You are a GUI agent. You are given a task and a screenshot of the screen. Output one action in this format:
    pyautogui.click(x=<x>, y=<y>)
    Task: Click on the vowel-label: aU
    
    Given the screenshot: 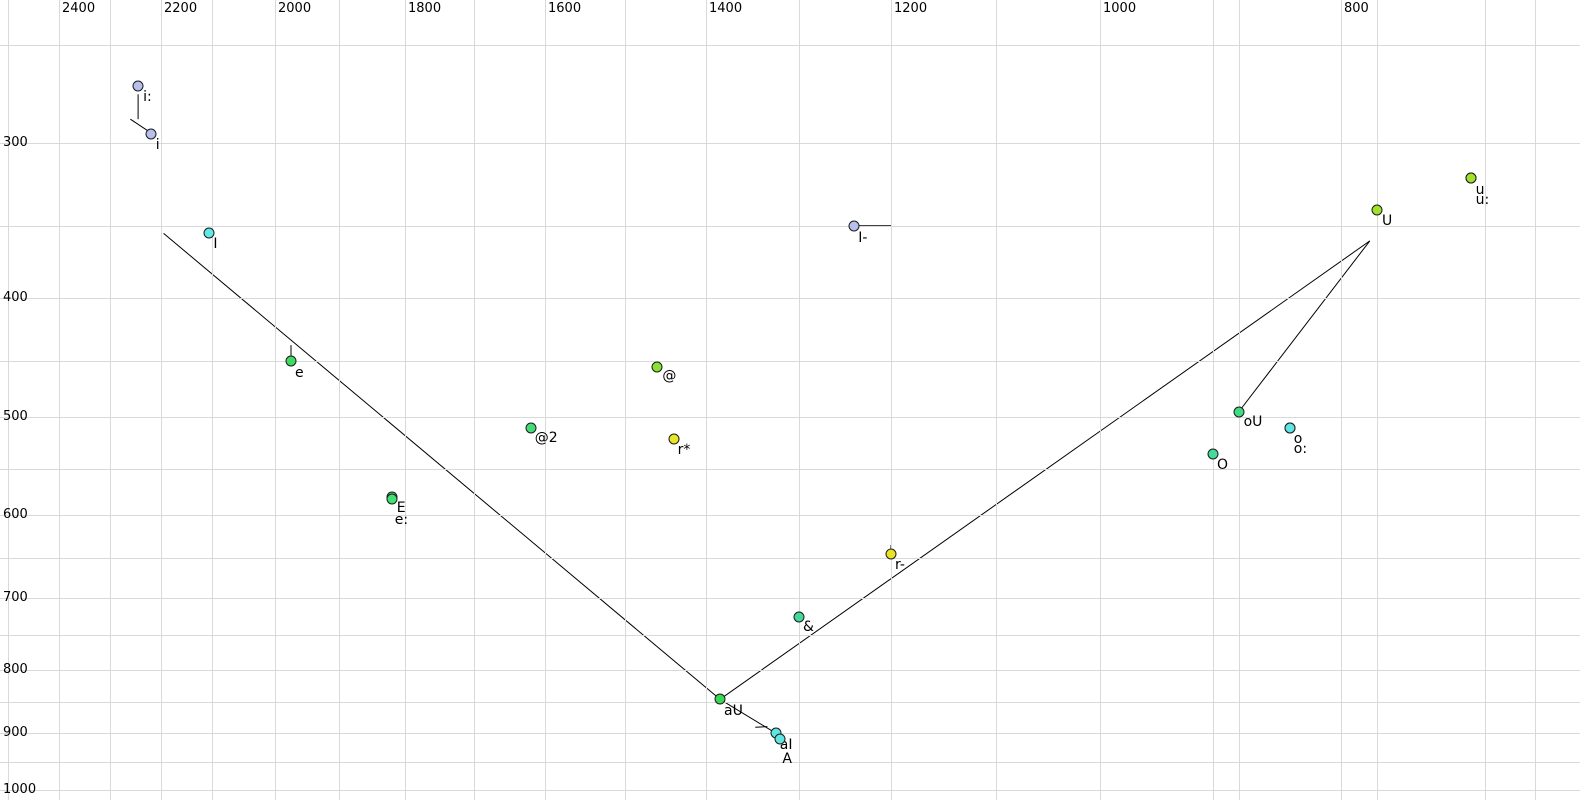 What is the action you would take?
    pyautogui.click(x=733, y=711)
    